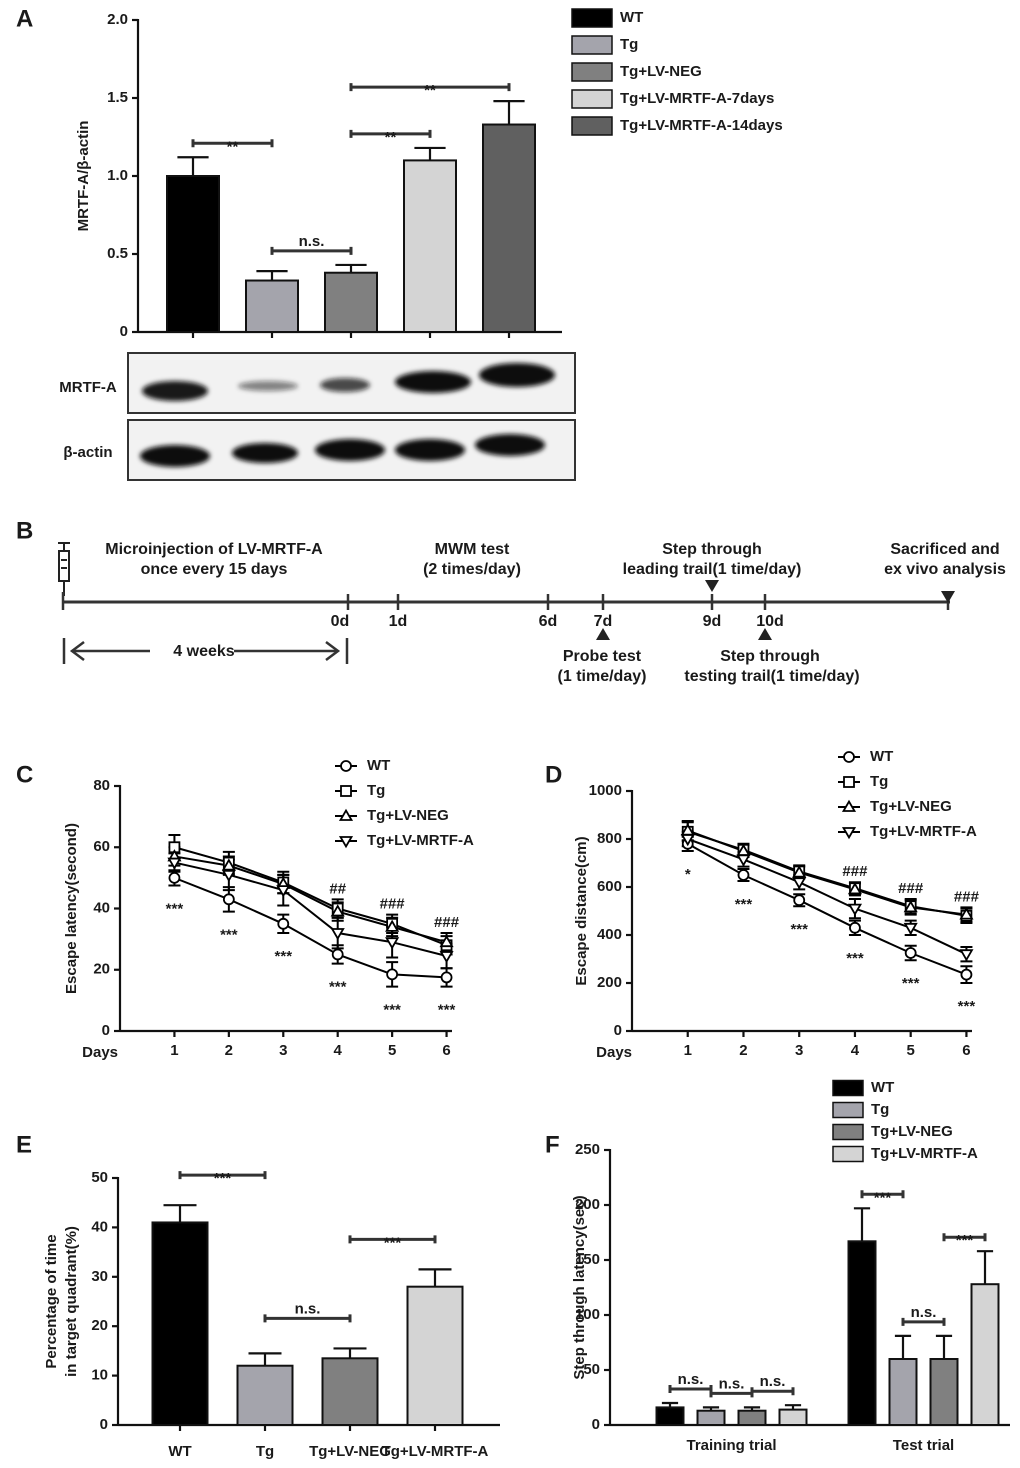 Image resolution: width=1020 pixels, height=1468 pixels. What do you see at coordinates (771, 676) in the screenshot?
I see `timeline-label: testing trail(1 time/day)` at bounding box center [771, 676].